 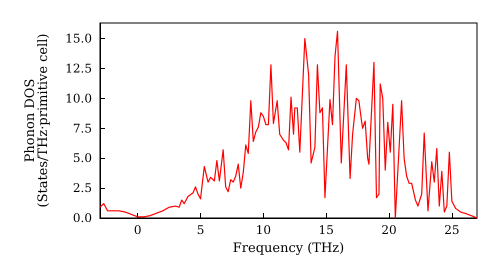 What do you see at coordinates (78, 68) in the screenshot?
I see `y-tick-label: 12.5` at bounding box center [78, 68].